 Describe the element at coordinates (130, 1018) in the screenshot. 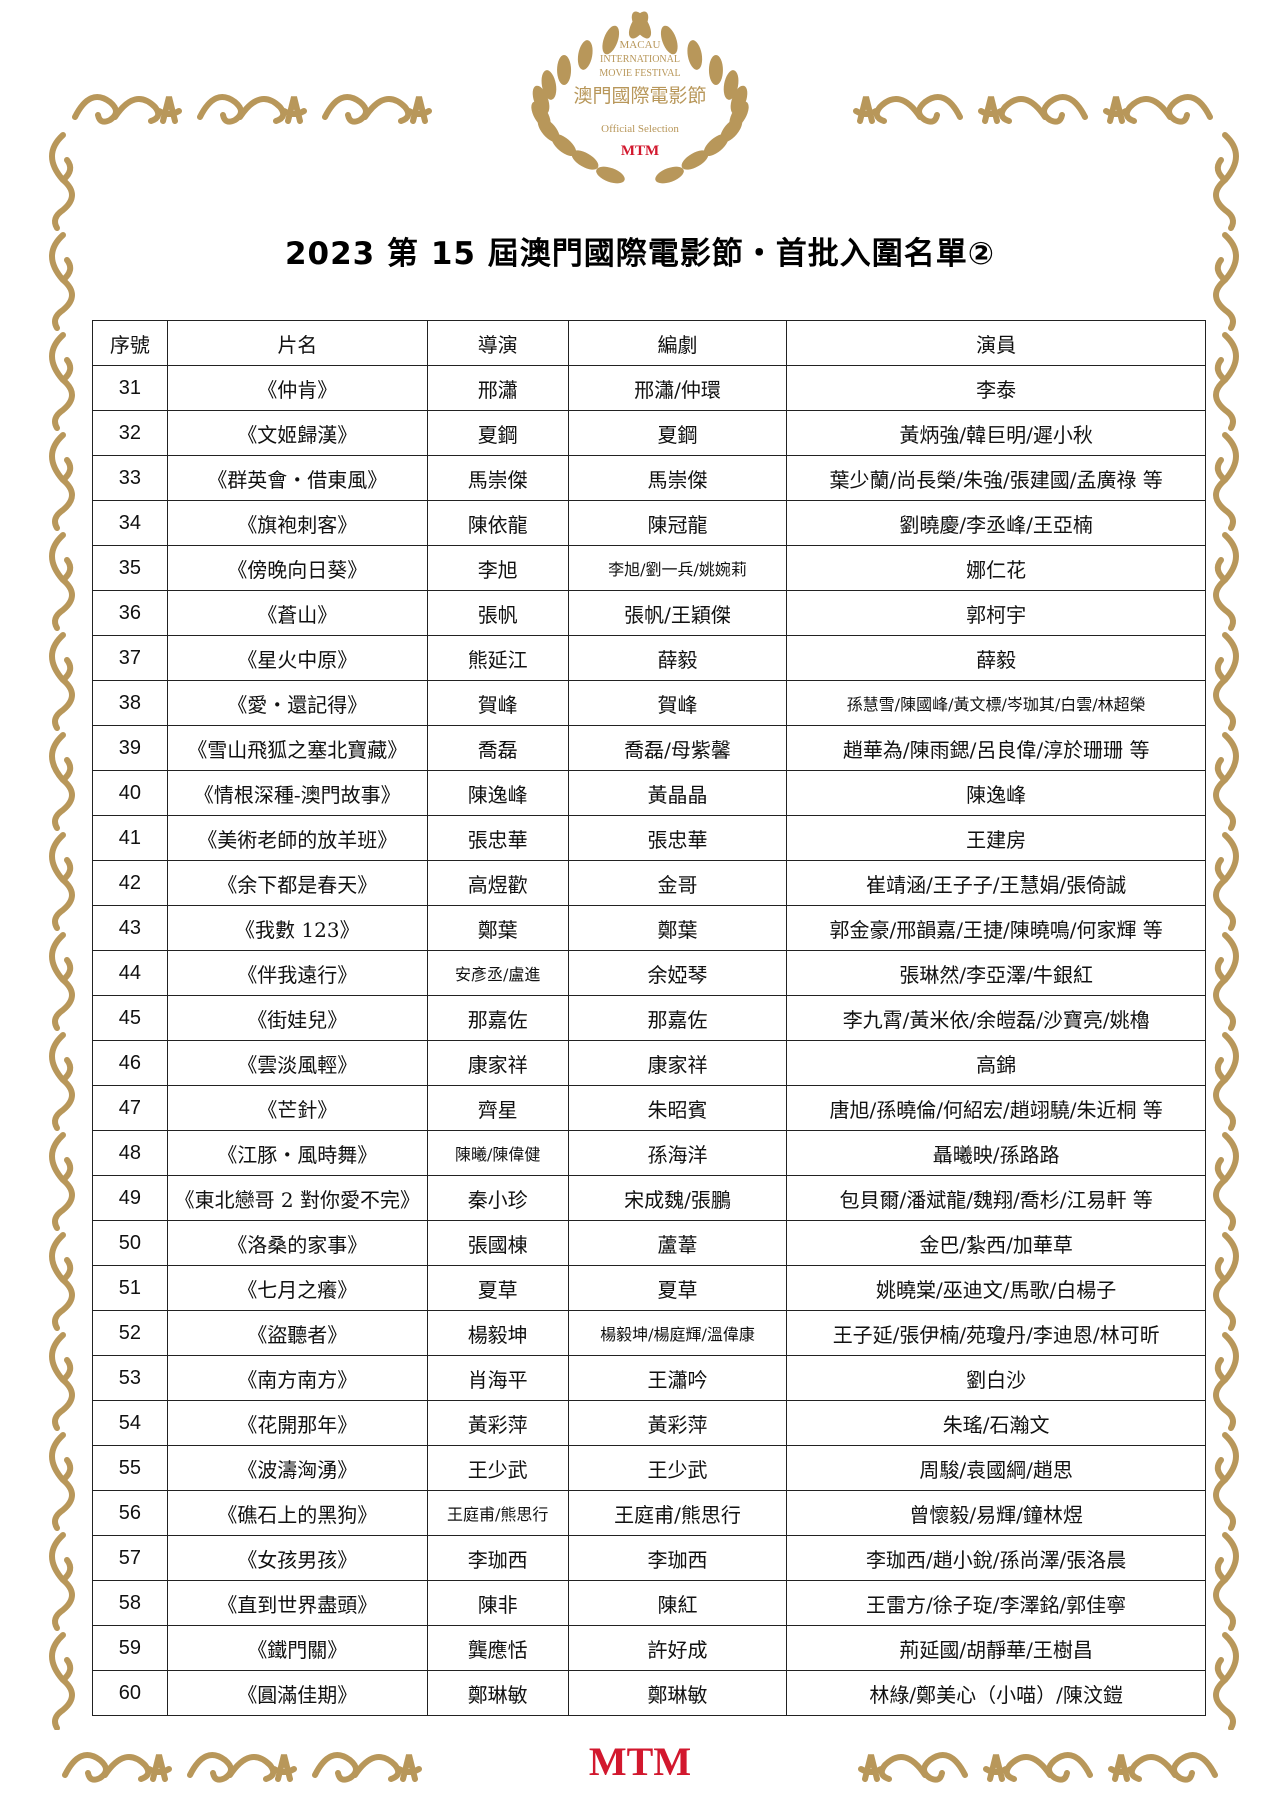

I see `cell-number: 45` at that location.